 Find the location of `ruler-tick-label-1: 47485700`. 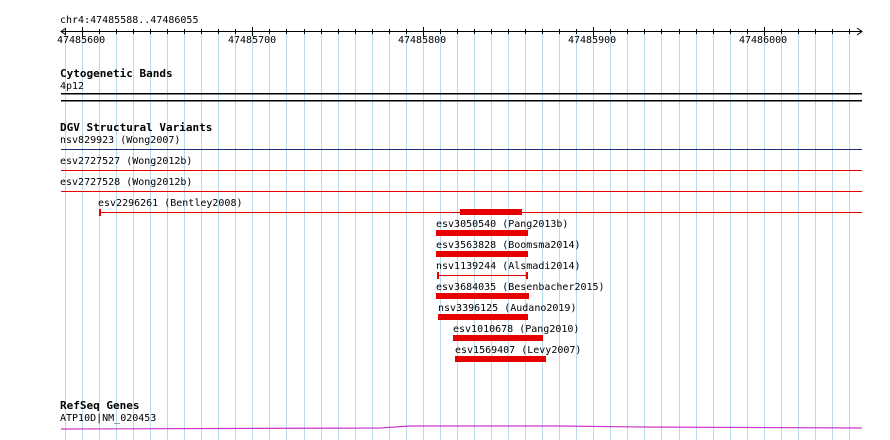

ruler-tick-label-1: 47485700 is located at coordinates (252, 40).